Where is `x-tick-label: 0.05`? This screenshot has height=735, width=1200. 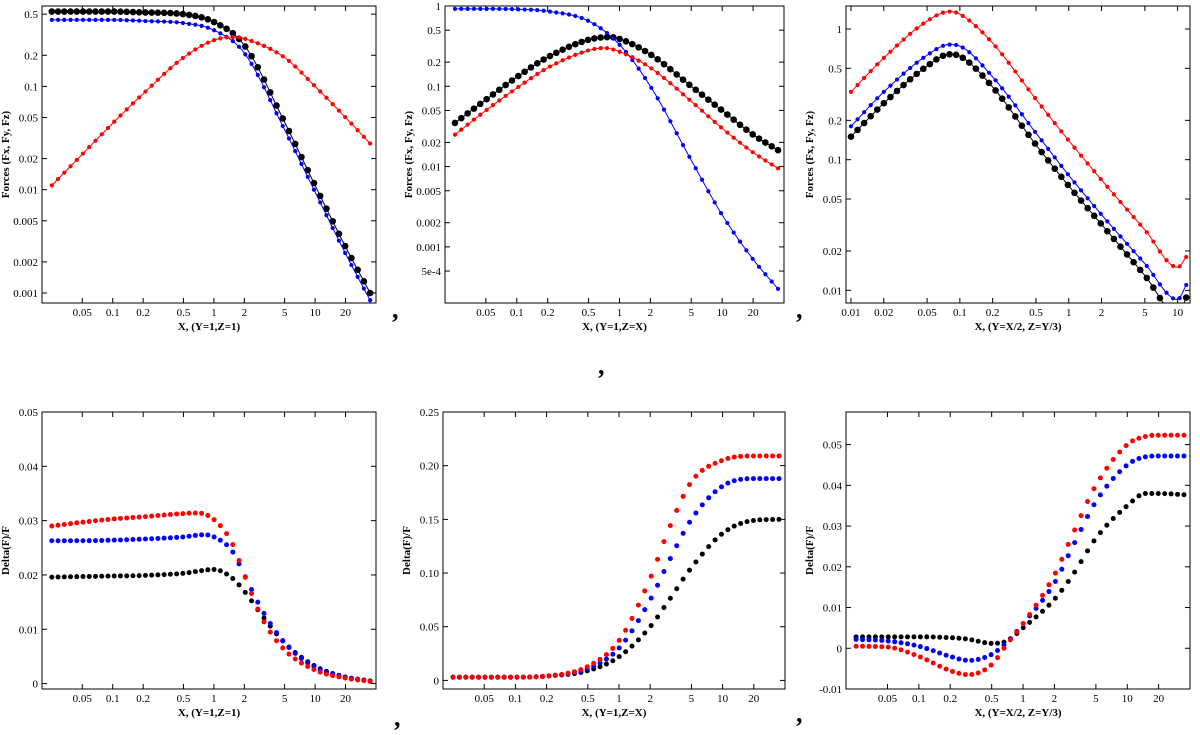
x-tick-label: 0.05 is located at coordinates (486, 313).